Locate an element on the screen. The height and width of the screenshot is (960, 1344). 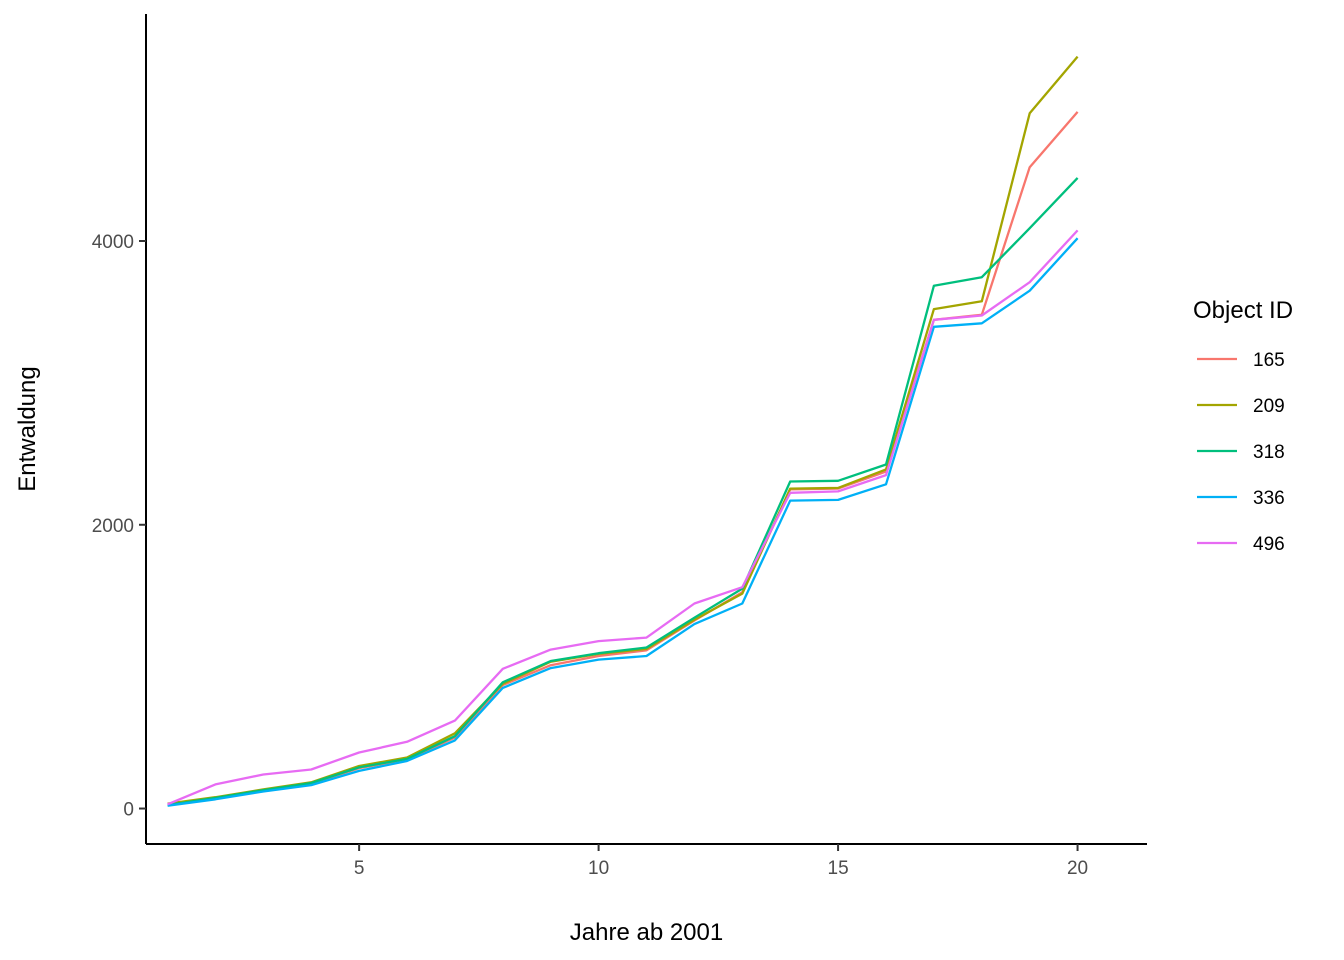
legend-title: Object ID is located at coordinates (1243, 310).